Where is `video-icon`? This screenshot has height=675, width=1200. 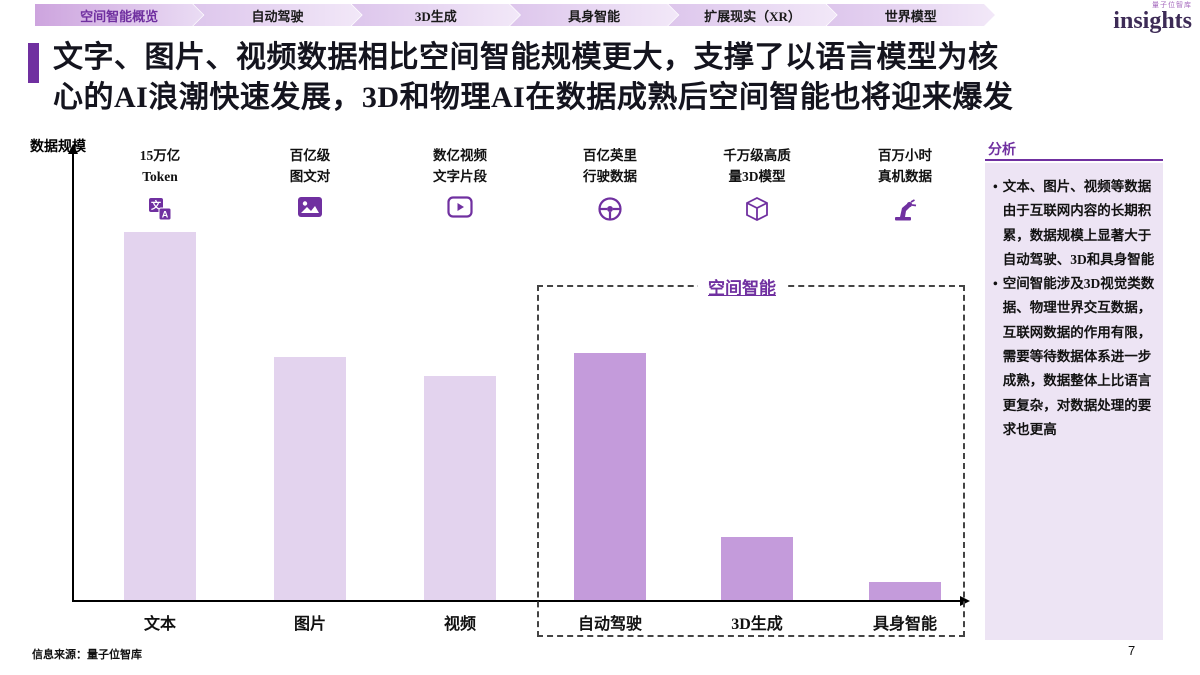 video-icon is located at coordinates (460, 209).